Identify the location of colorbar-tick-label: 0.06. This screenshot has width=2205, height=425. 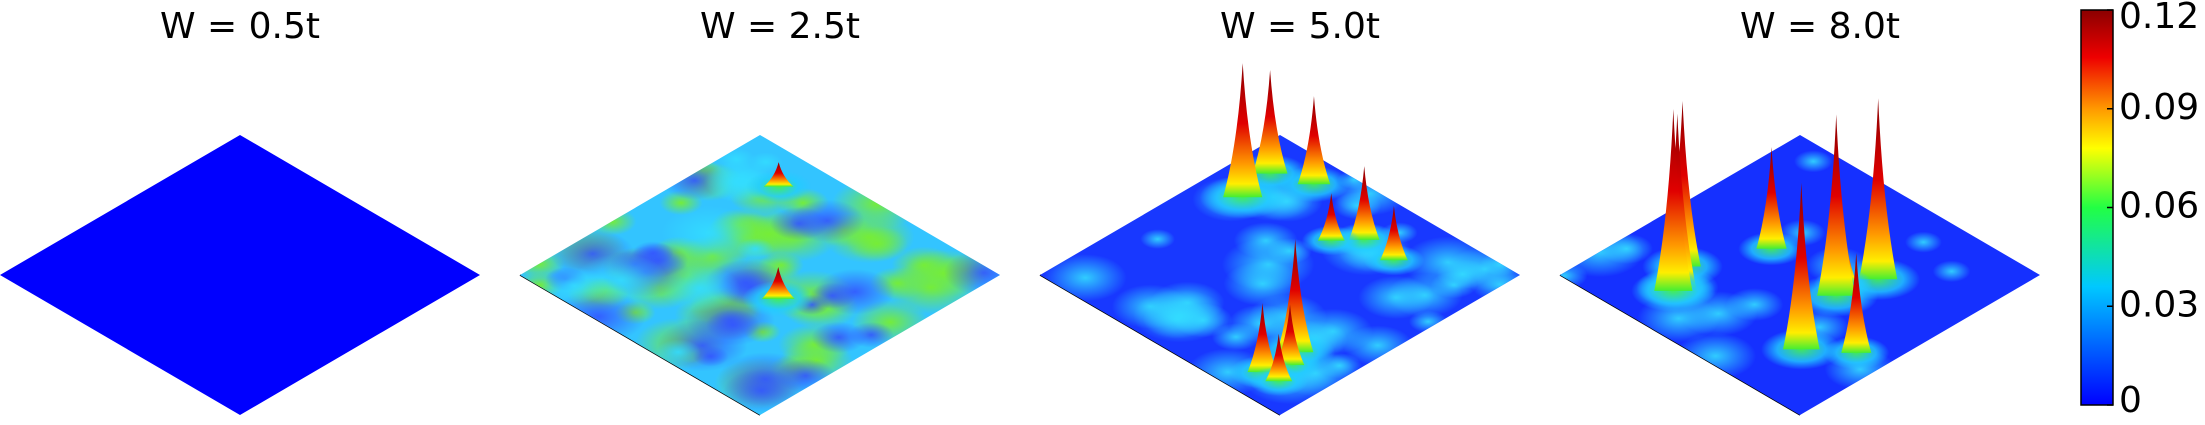
(2159, 206).